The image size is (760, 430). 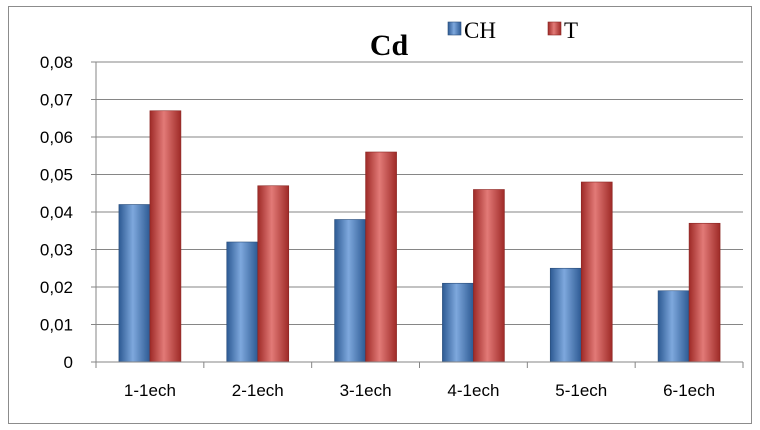 I want to click on bar-ch: CH 6-1ech: 0.019, so click(x=673, y=326).